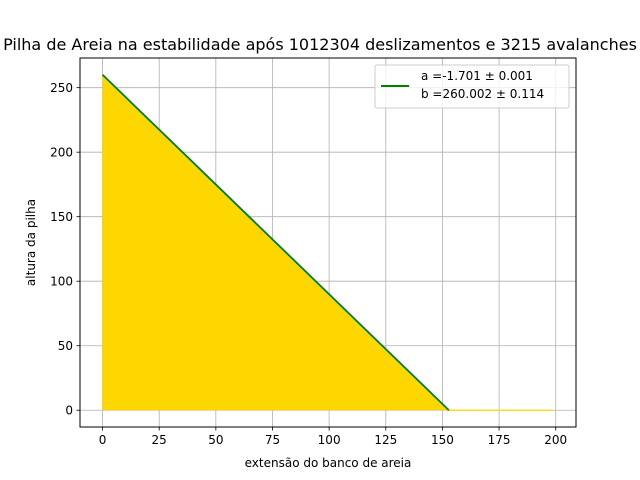 Image resolution: width=640 pixels, height=480 pixels. Describe the element at coordinates (442, 440) in the screenshot. I see `x-tick-label: 150` at that location.